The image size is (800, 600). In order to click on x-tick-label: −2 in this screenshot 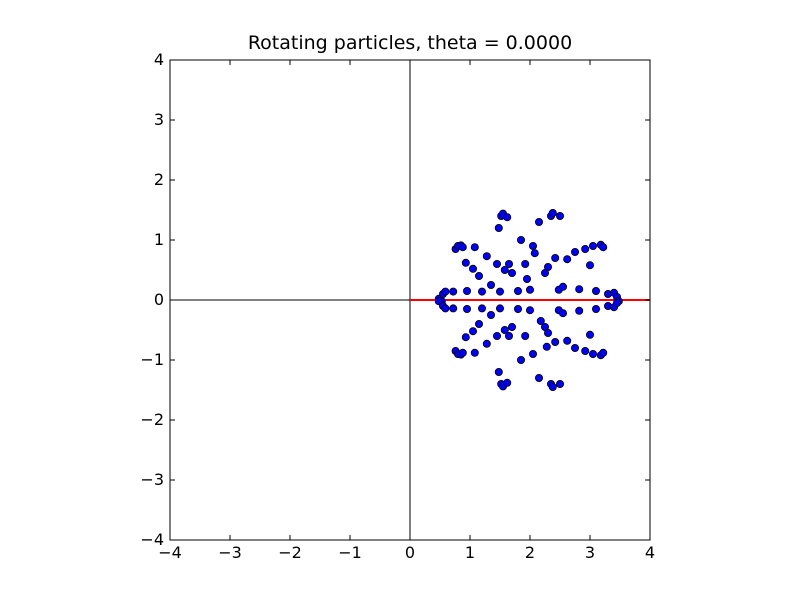, I will do `click(290, 552)`.